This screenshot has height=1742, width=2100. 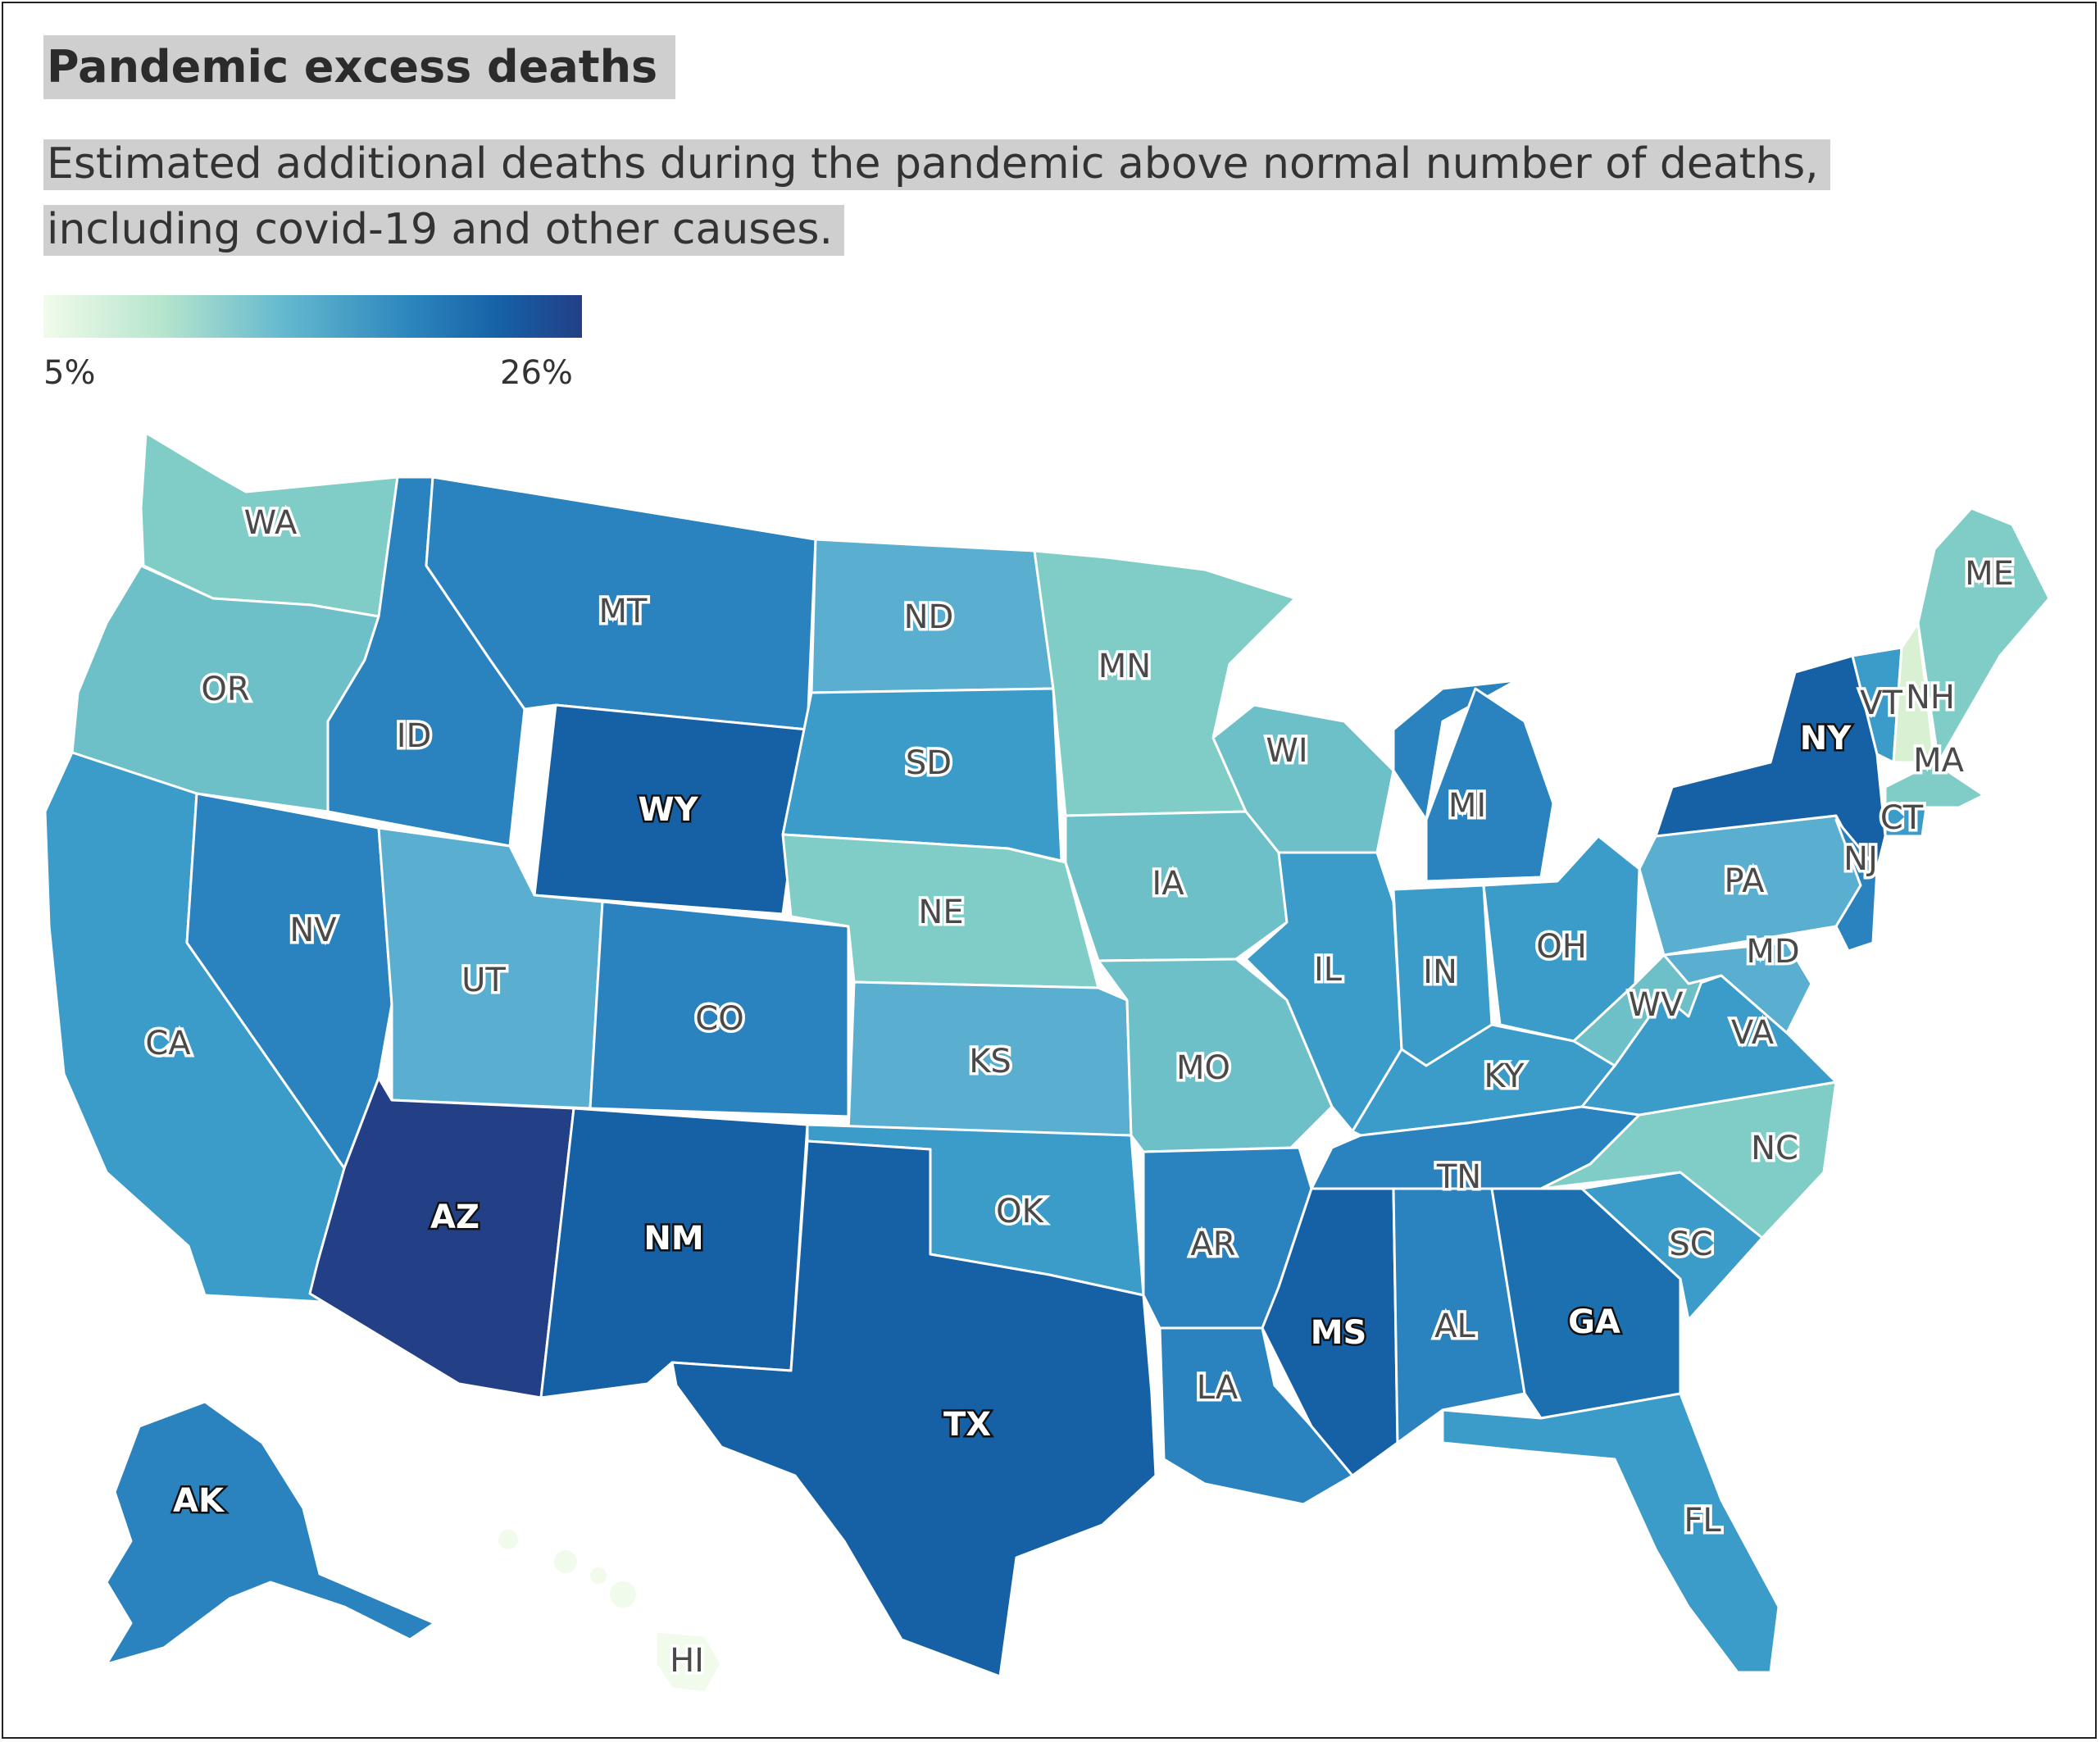 I want to click on state-label-fl: FL, so click(x=1703, y=1521).